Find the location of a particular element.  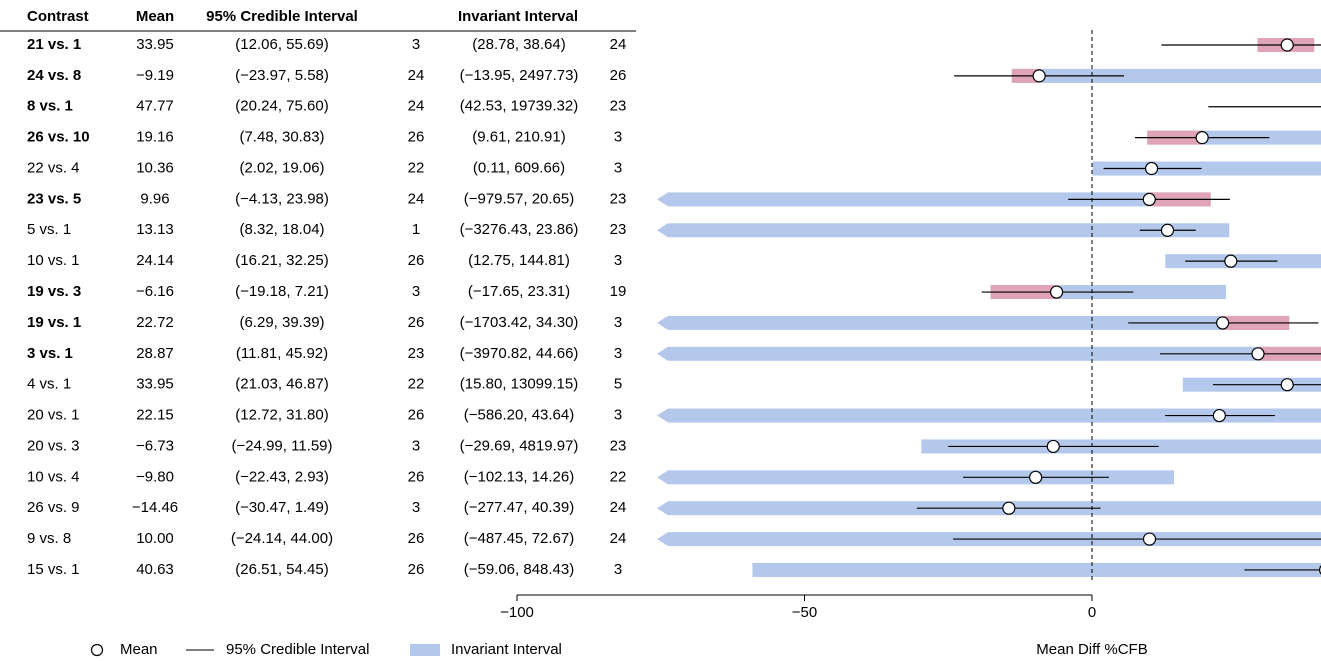

x-tick-label: 0 is located at coordinates (1092, 612).